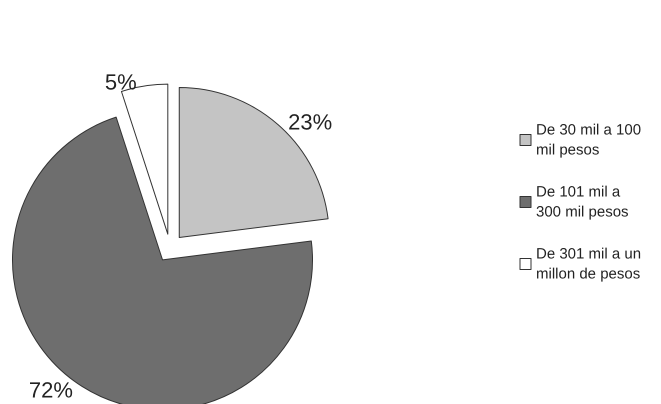 The width and height of the screenshot is (661, 404). Describe the element at coordinates (582, 202) in the screenshot. I see `legend-label: De 101 mil a 300 mil pesos` at that location.